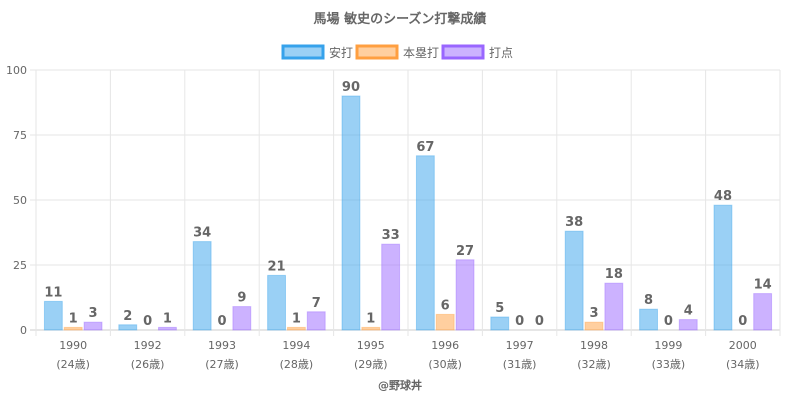 Image resolution: width=800 pixels, height=404 pixels. I want to click on bar-安打-1998, so click(574, 280).